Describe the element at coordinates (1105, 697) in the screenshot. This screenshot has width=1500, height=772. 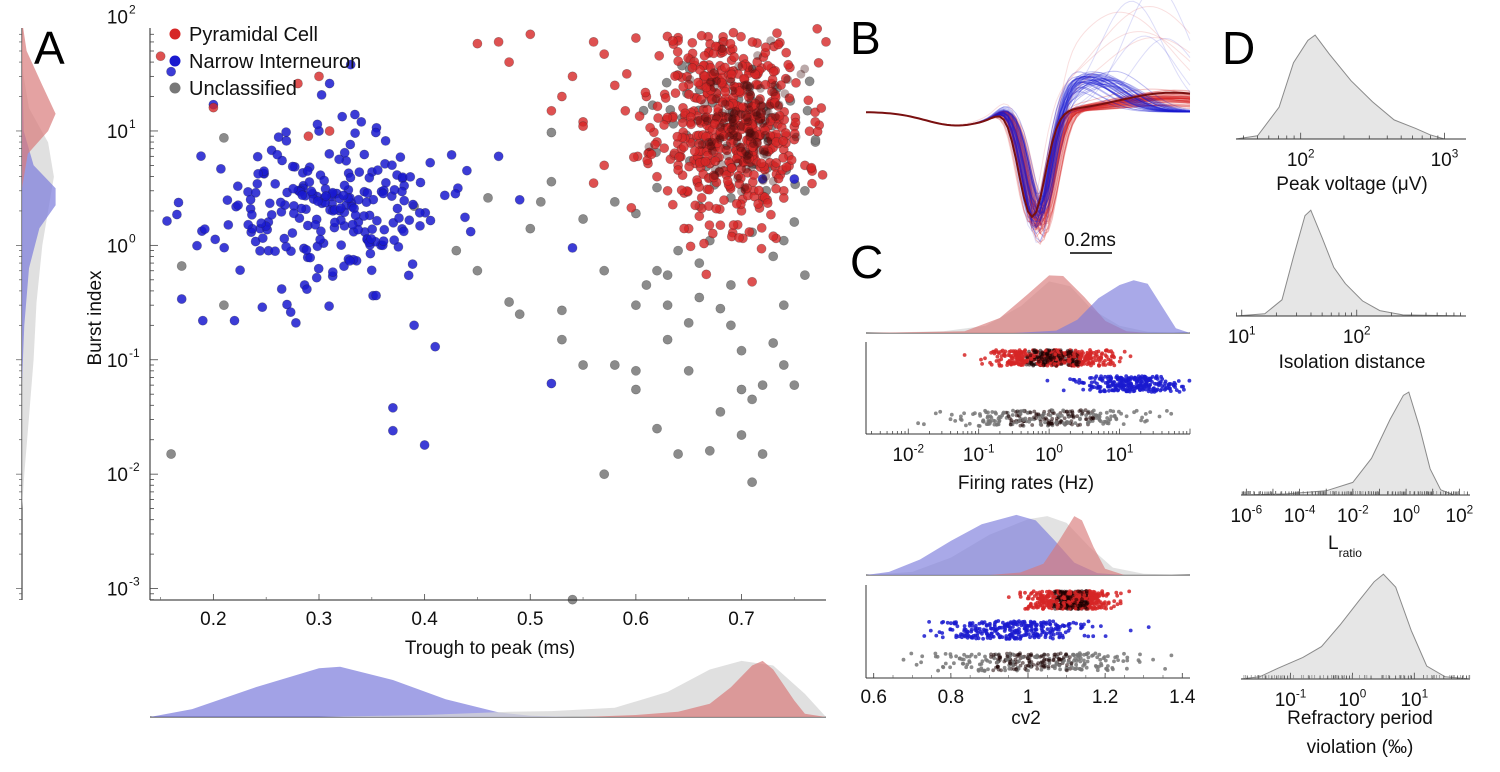
I see `strip-x-tick-label: 1.2` at that location.